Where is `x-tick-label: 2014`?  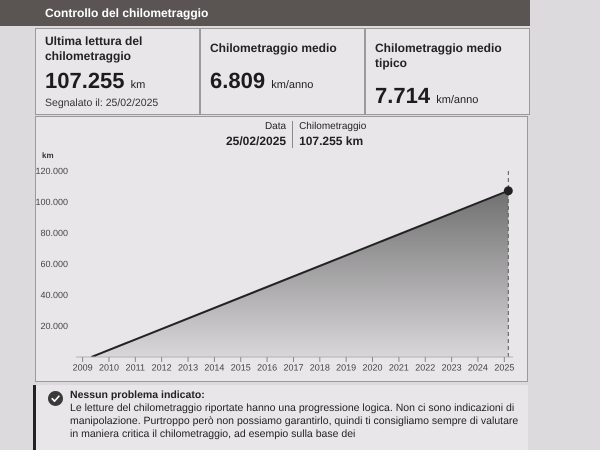 x-tick-label: 2014 is located at coordinates (214, 367).